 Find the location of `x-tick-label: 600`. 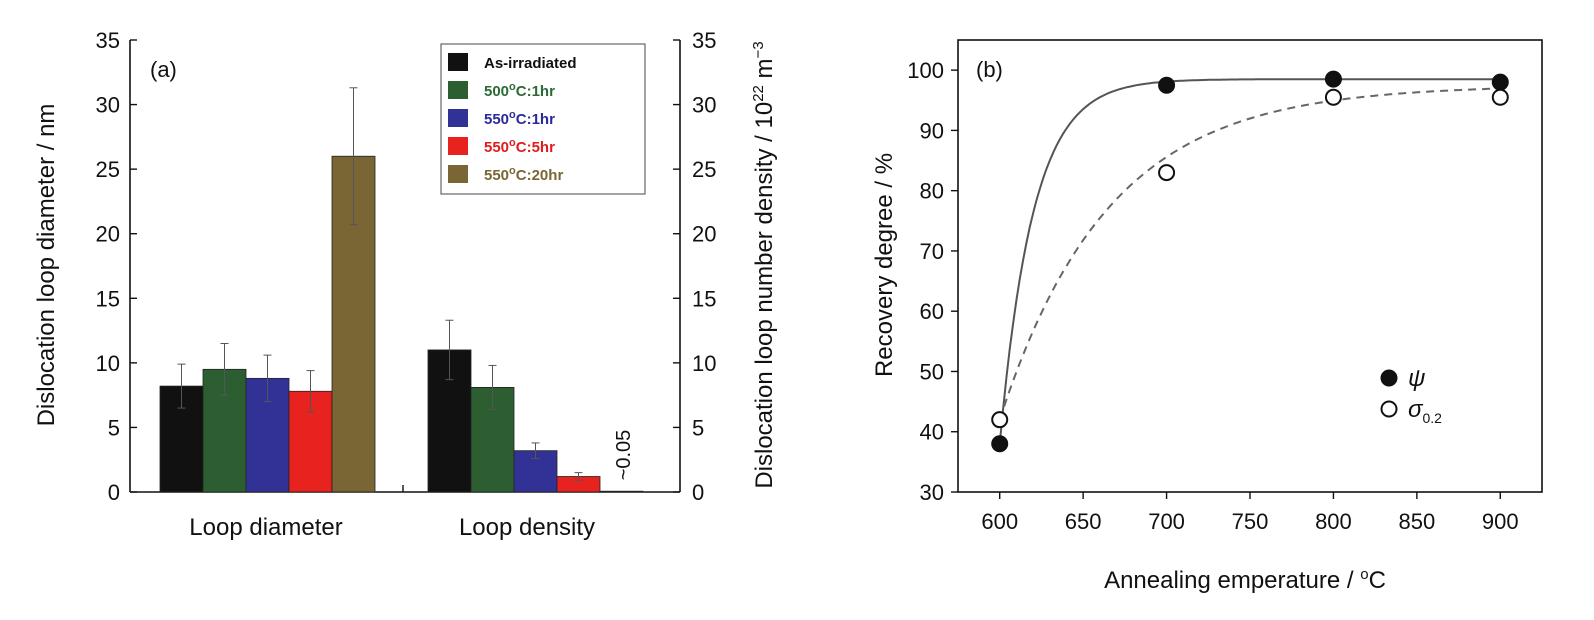

x-tick-label: 600 is located at coordinates (999, 521).